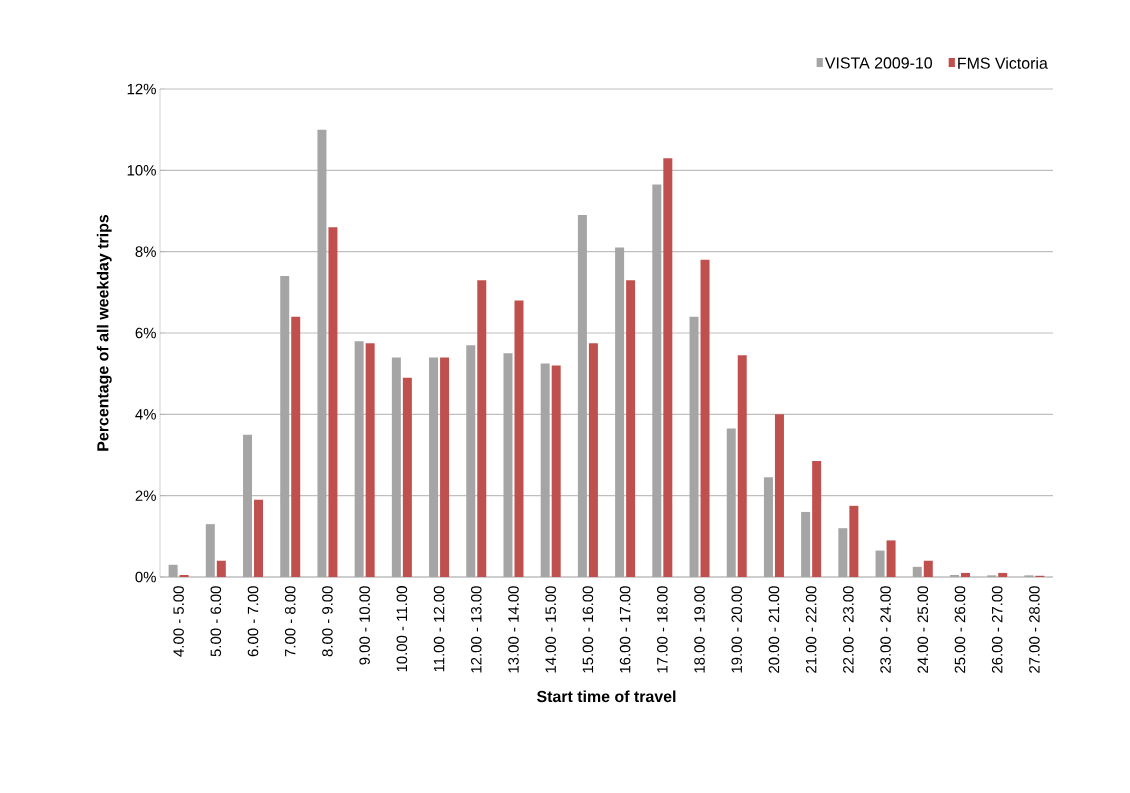  What do you see at coordinates (997, 629) in the screenshot?
I see `x-tick-label: 26.00 - 27.00` at bounding box center [997, 629].